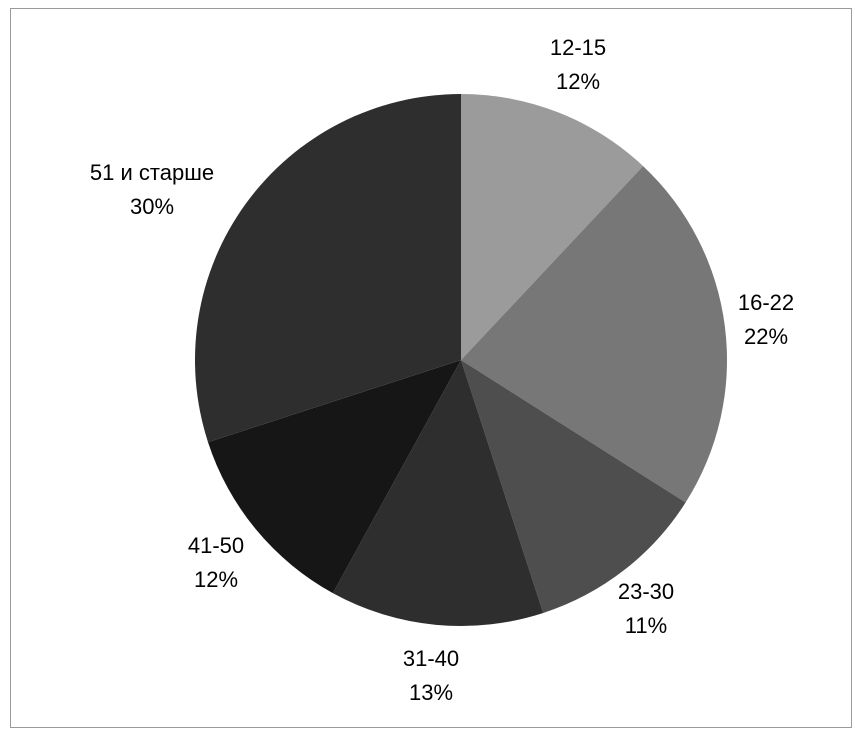  Describe the element at coordinates (766, 336) in the screenshot. I see `slice-value-label: 22%` at that location.